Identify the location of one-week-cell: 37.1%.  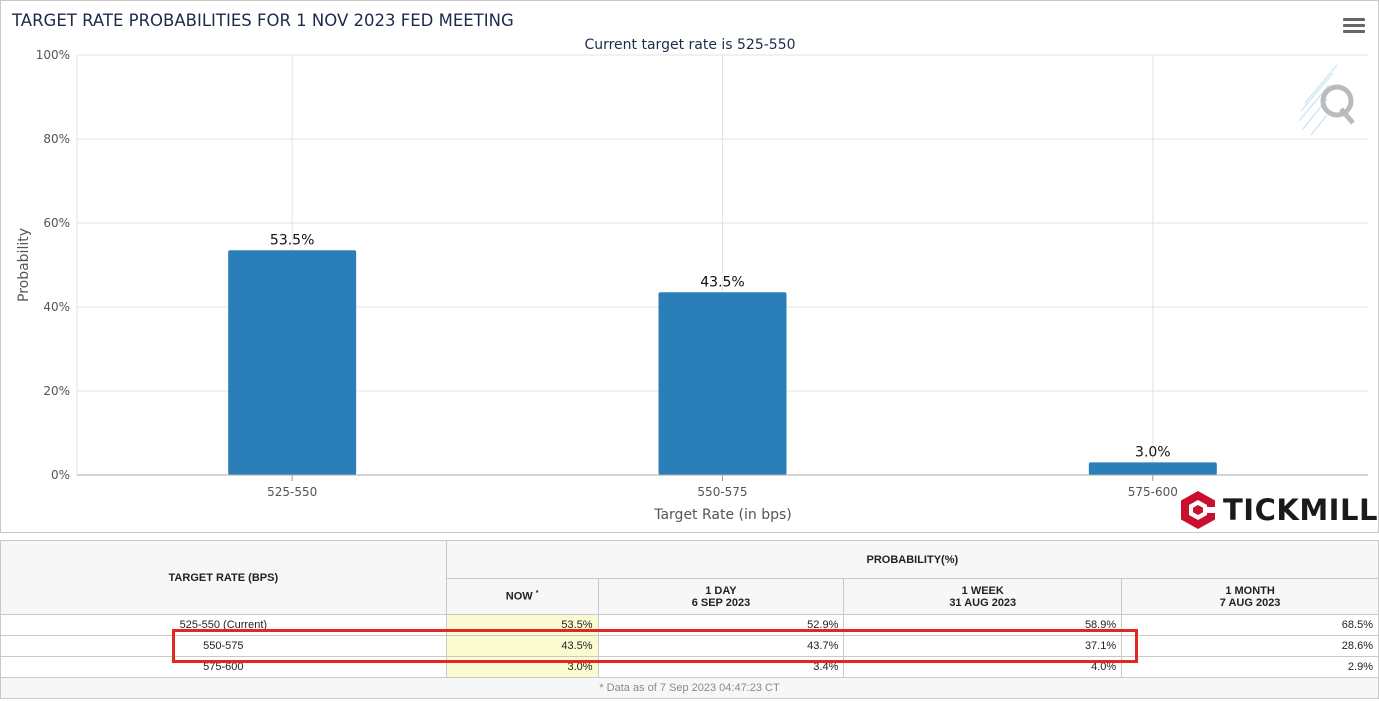
(983, 646).